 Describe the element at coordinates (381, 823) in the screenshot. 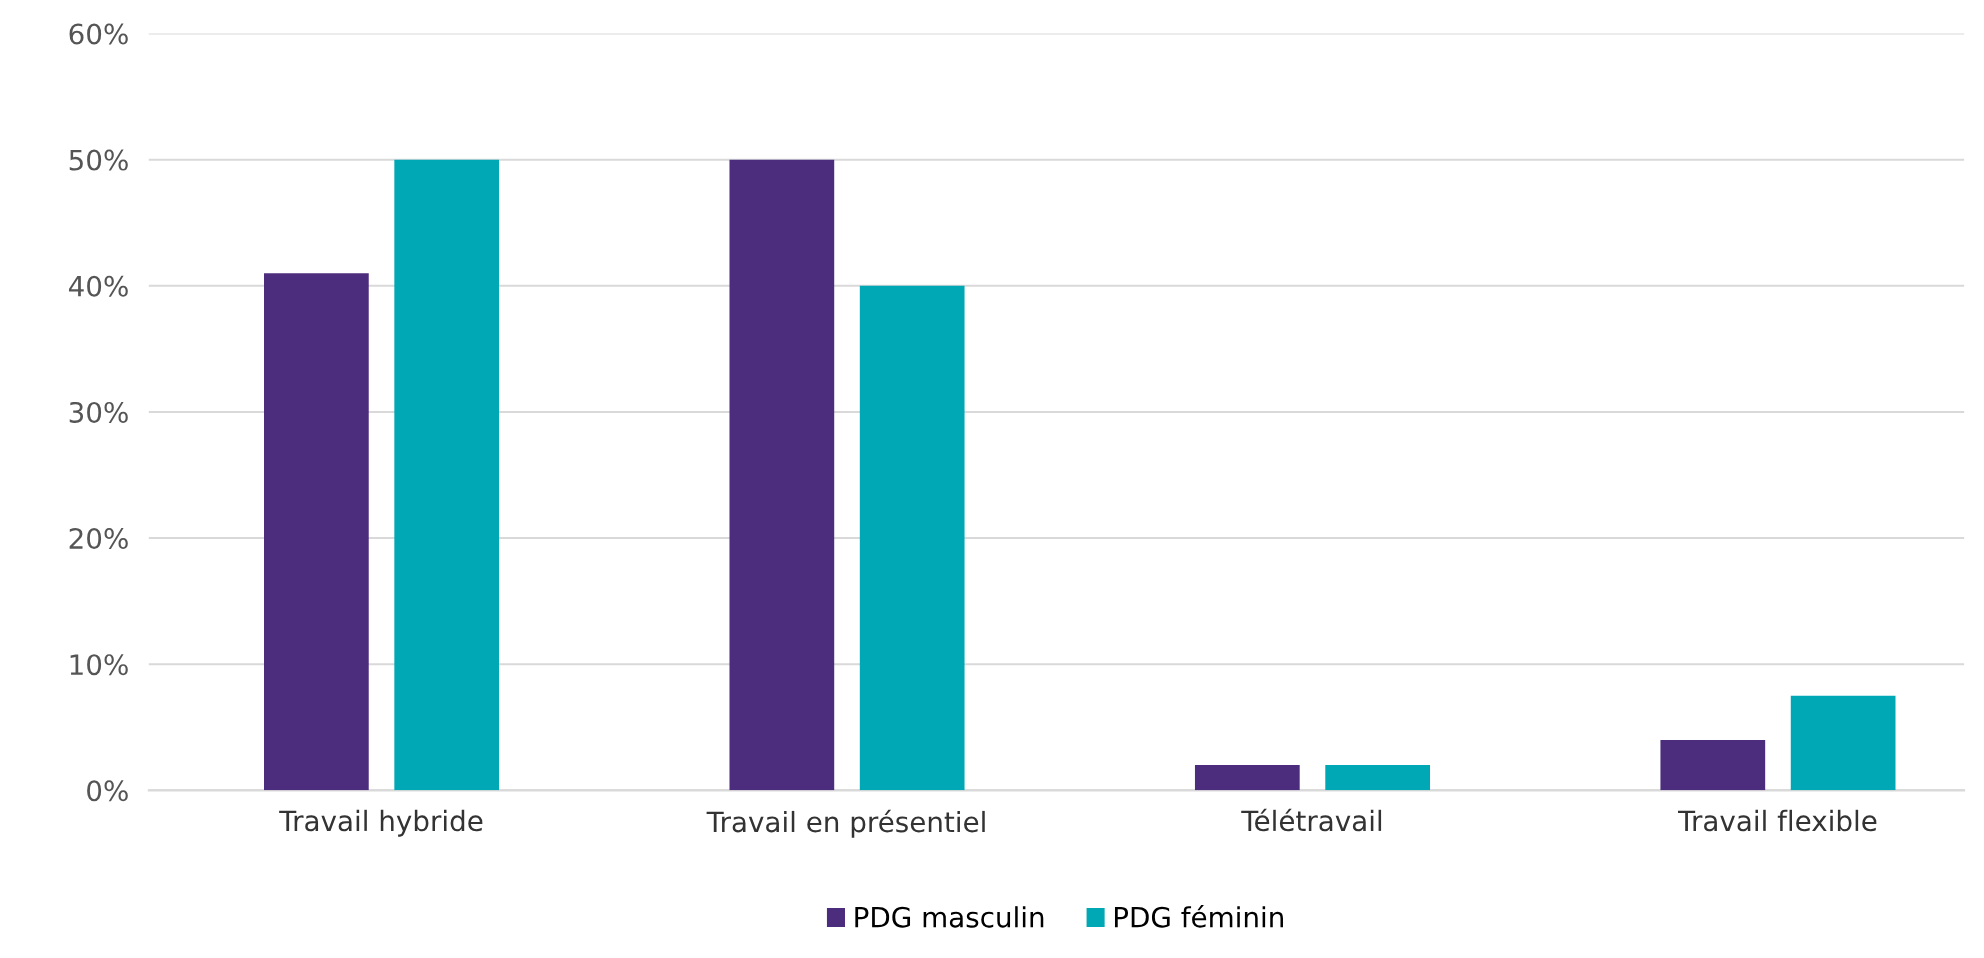

I see `x-tick-label: Travail hybride` at that location.